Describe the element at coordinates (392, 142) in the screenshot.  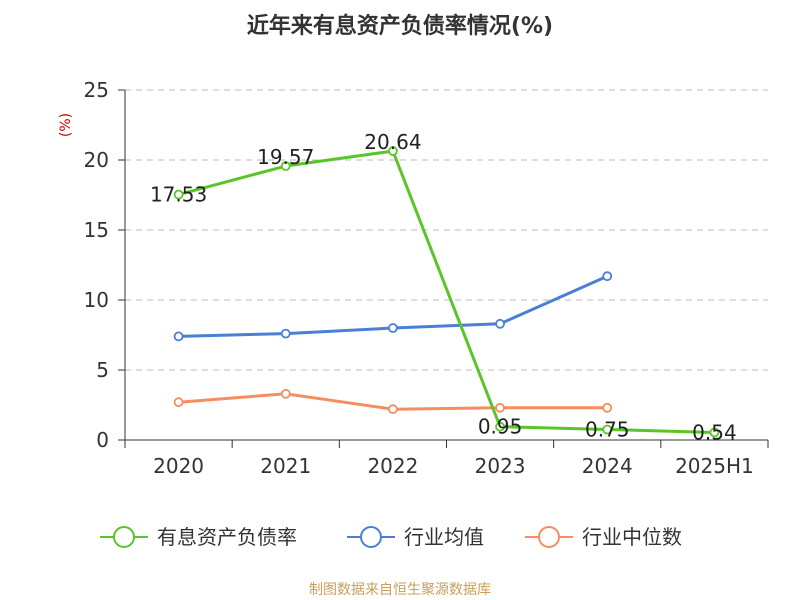
I see `data-label: 20.64` at that location.